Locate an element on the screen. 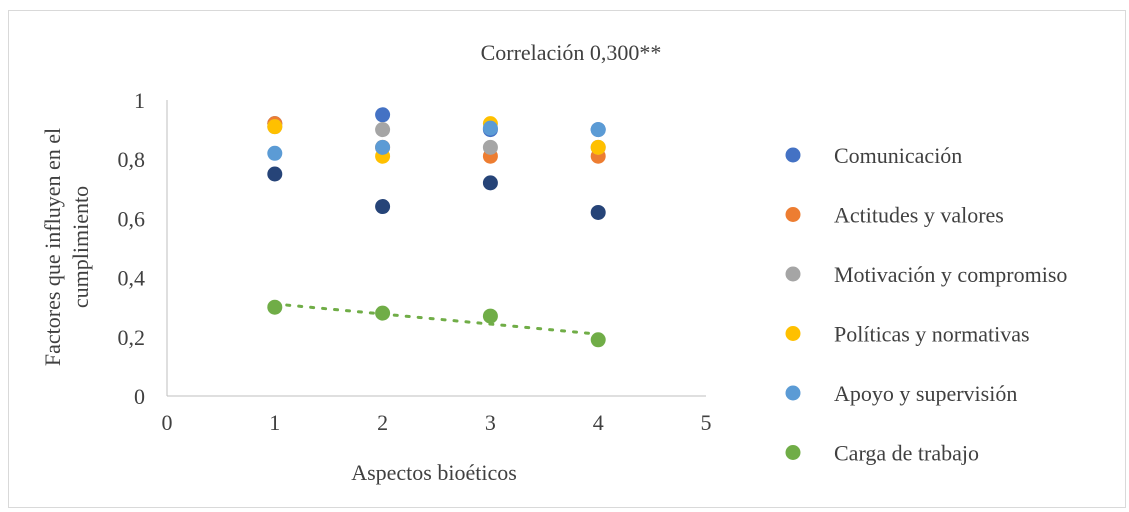 The height and width of the screenshot is (512, 1129). x-tick-label: 0 is located at coordinates (167, 422).